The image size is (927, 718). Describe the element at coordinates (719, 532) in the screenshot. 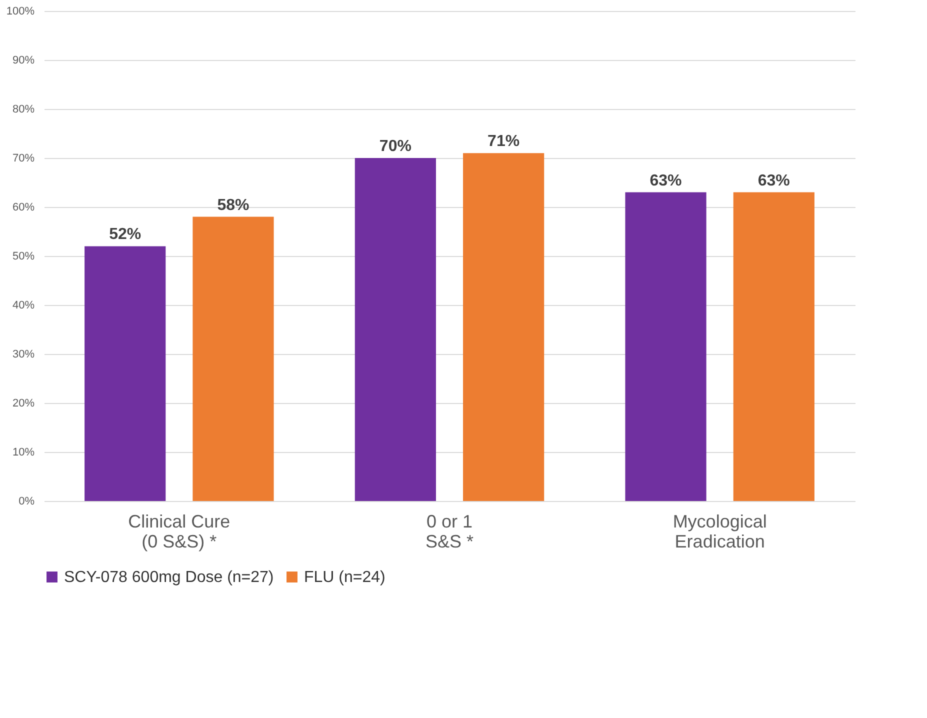

I see `x-tick-label: Mycological Eradication` at that location.